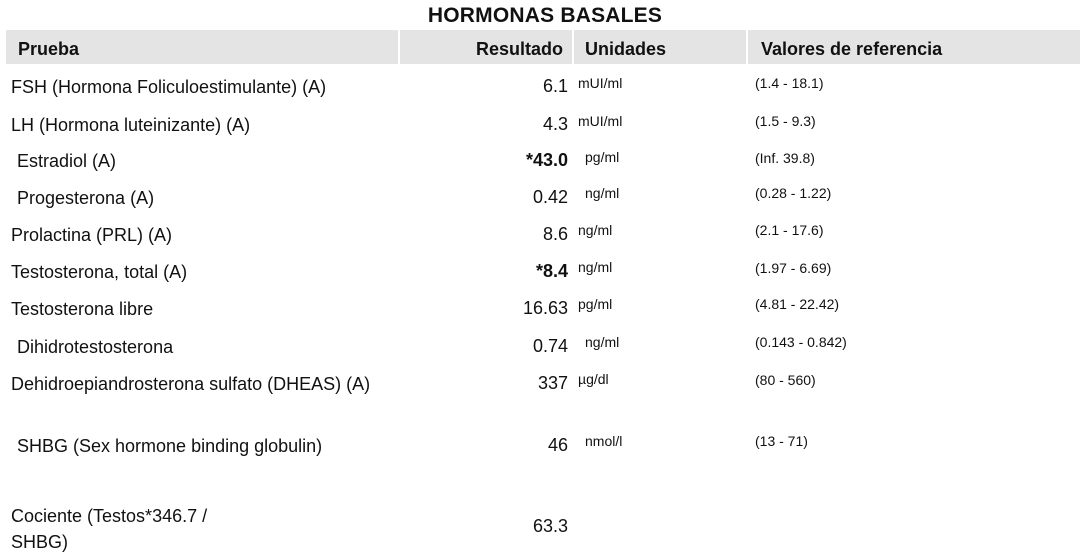 The width and height of the screenshot is (1080, 555). What do you see at coordinates (785, 121) in the screenshot?
I see `test-reference: (1.5 - 9.3)` at bounding box center [785, 121].